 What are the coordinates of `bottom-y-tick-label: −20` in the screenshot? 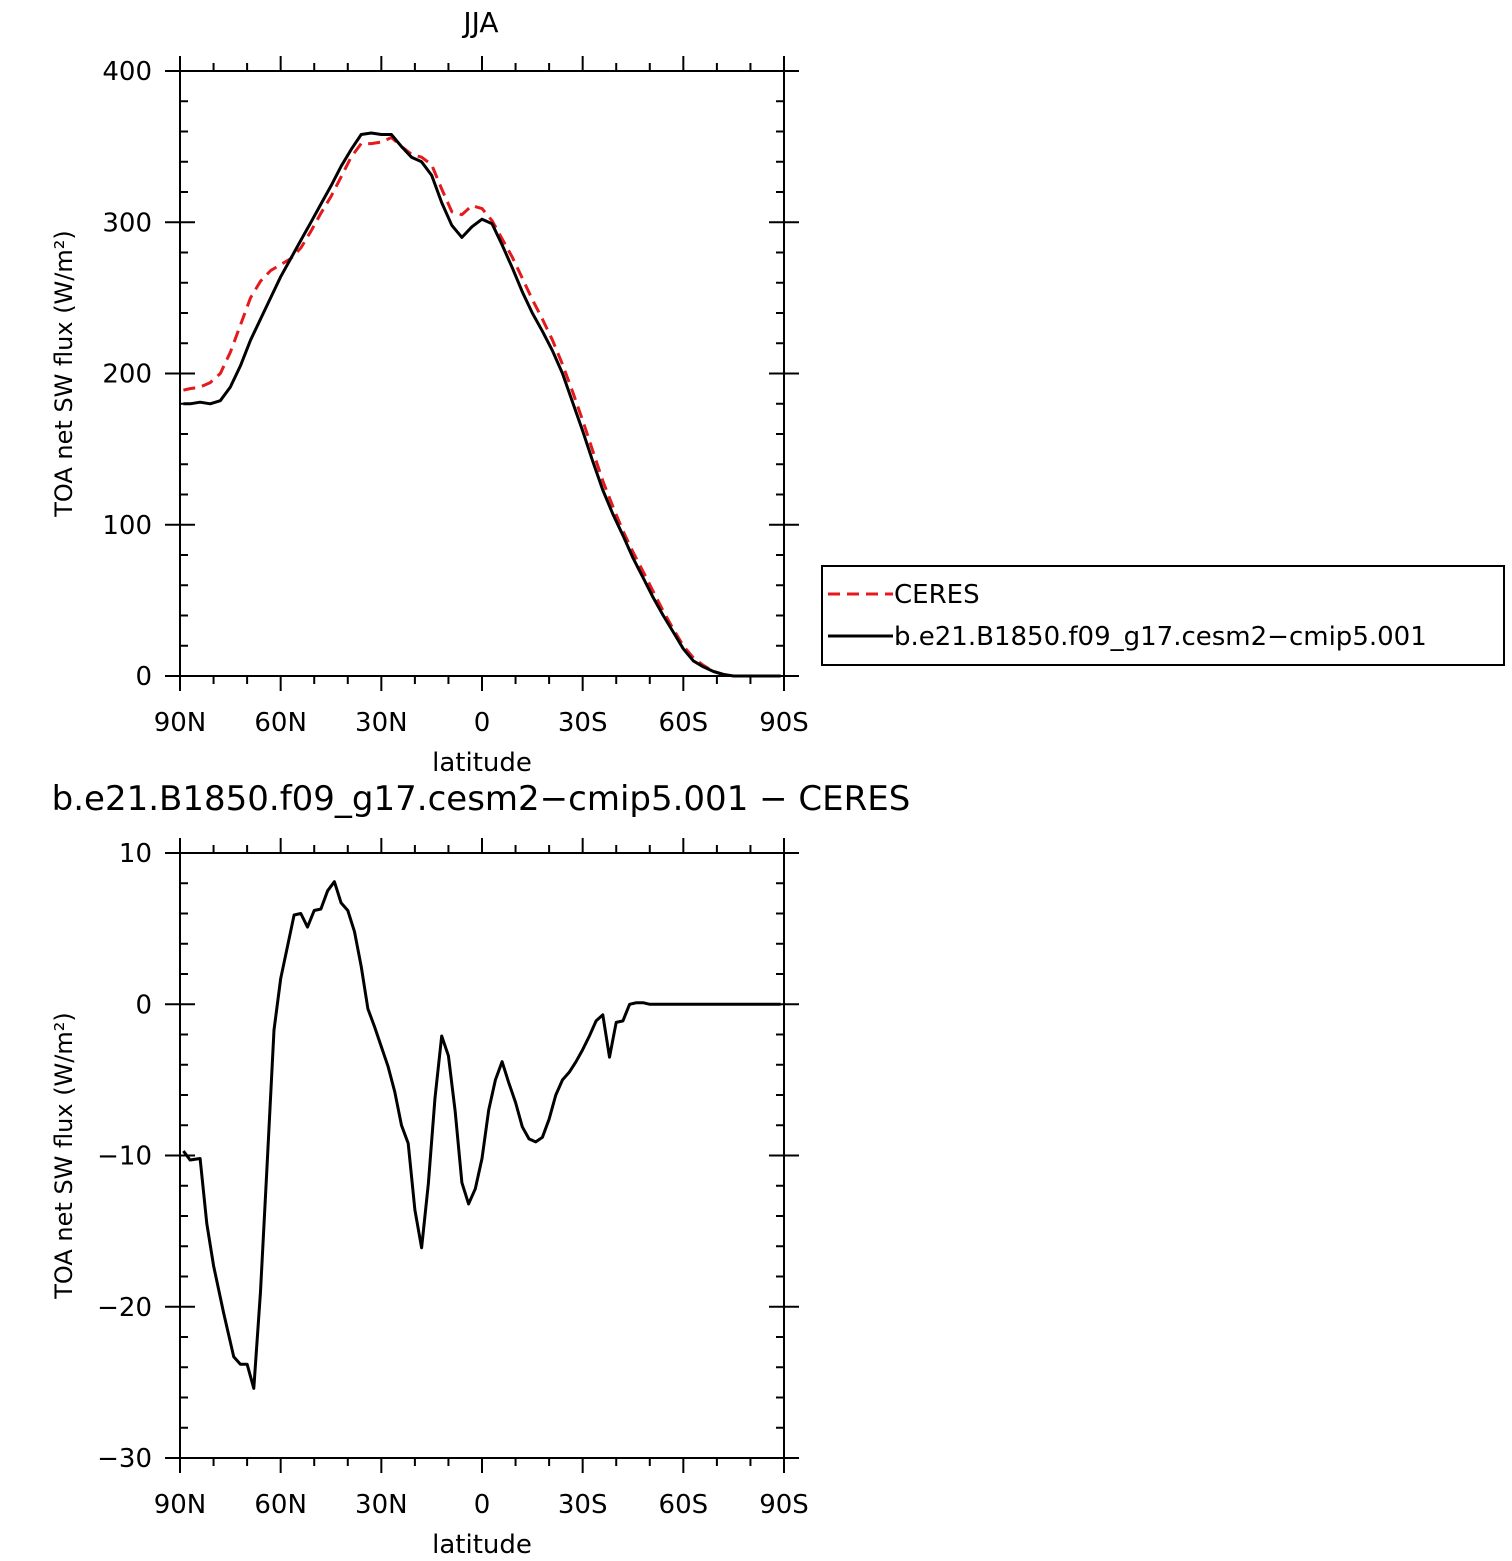 It's located at (124, 1308).